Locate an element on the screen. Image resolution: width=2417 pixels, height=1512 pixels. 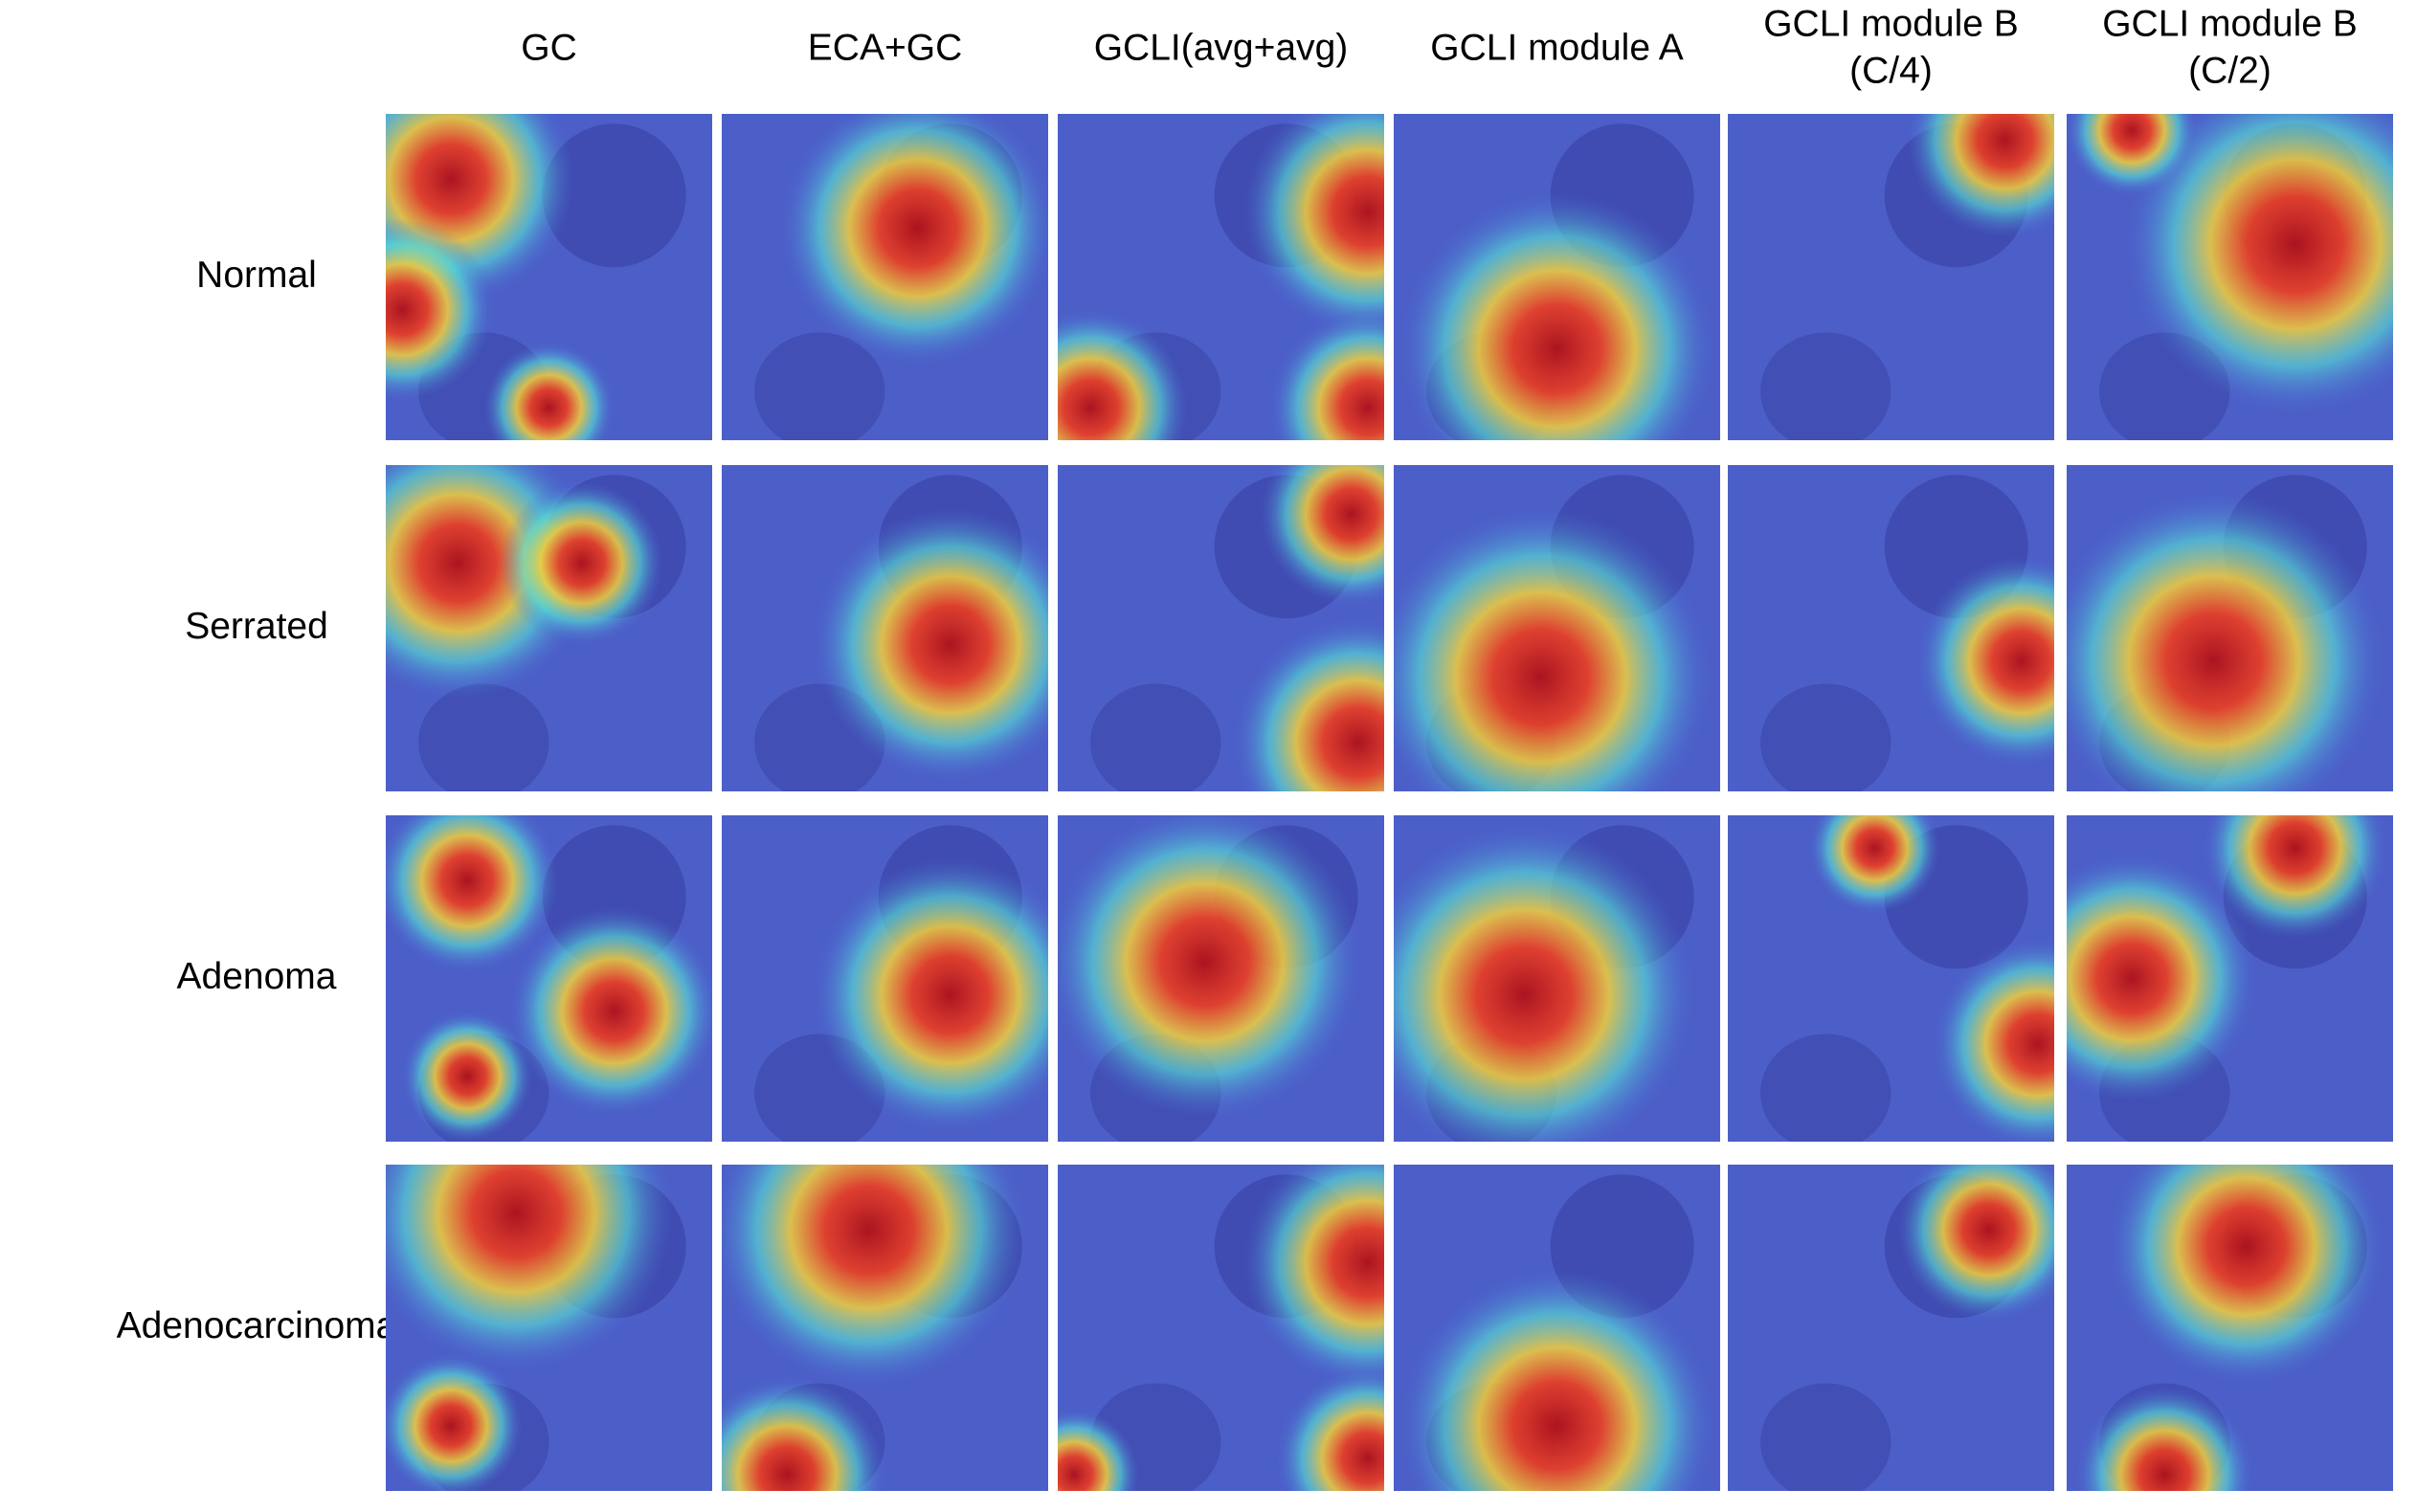
column-header: (C/4) is located at coordinates (1891, 70).